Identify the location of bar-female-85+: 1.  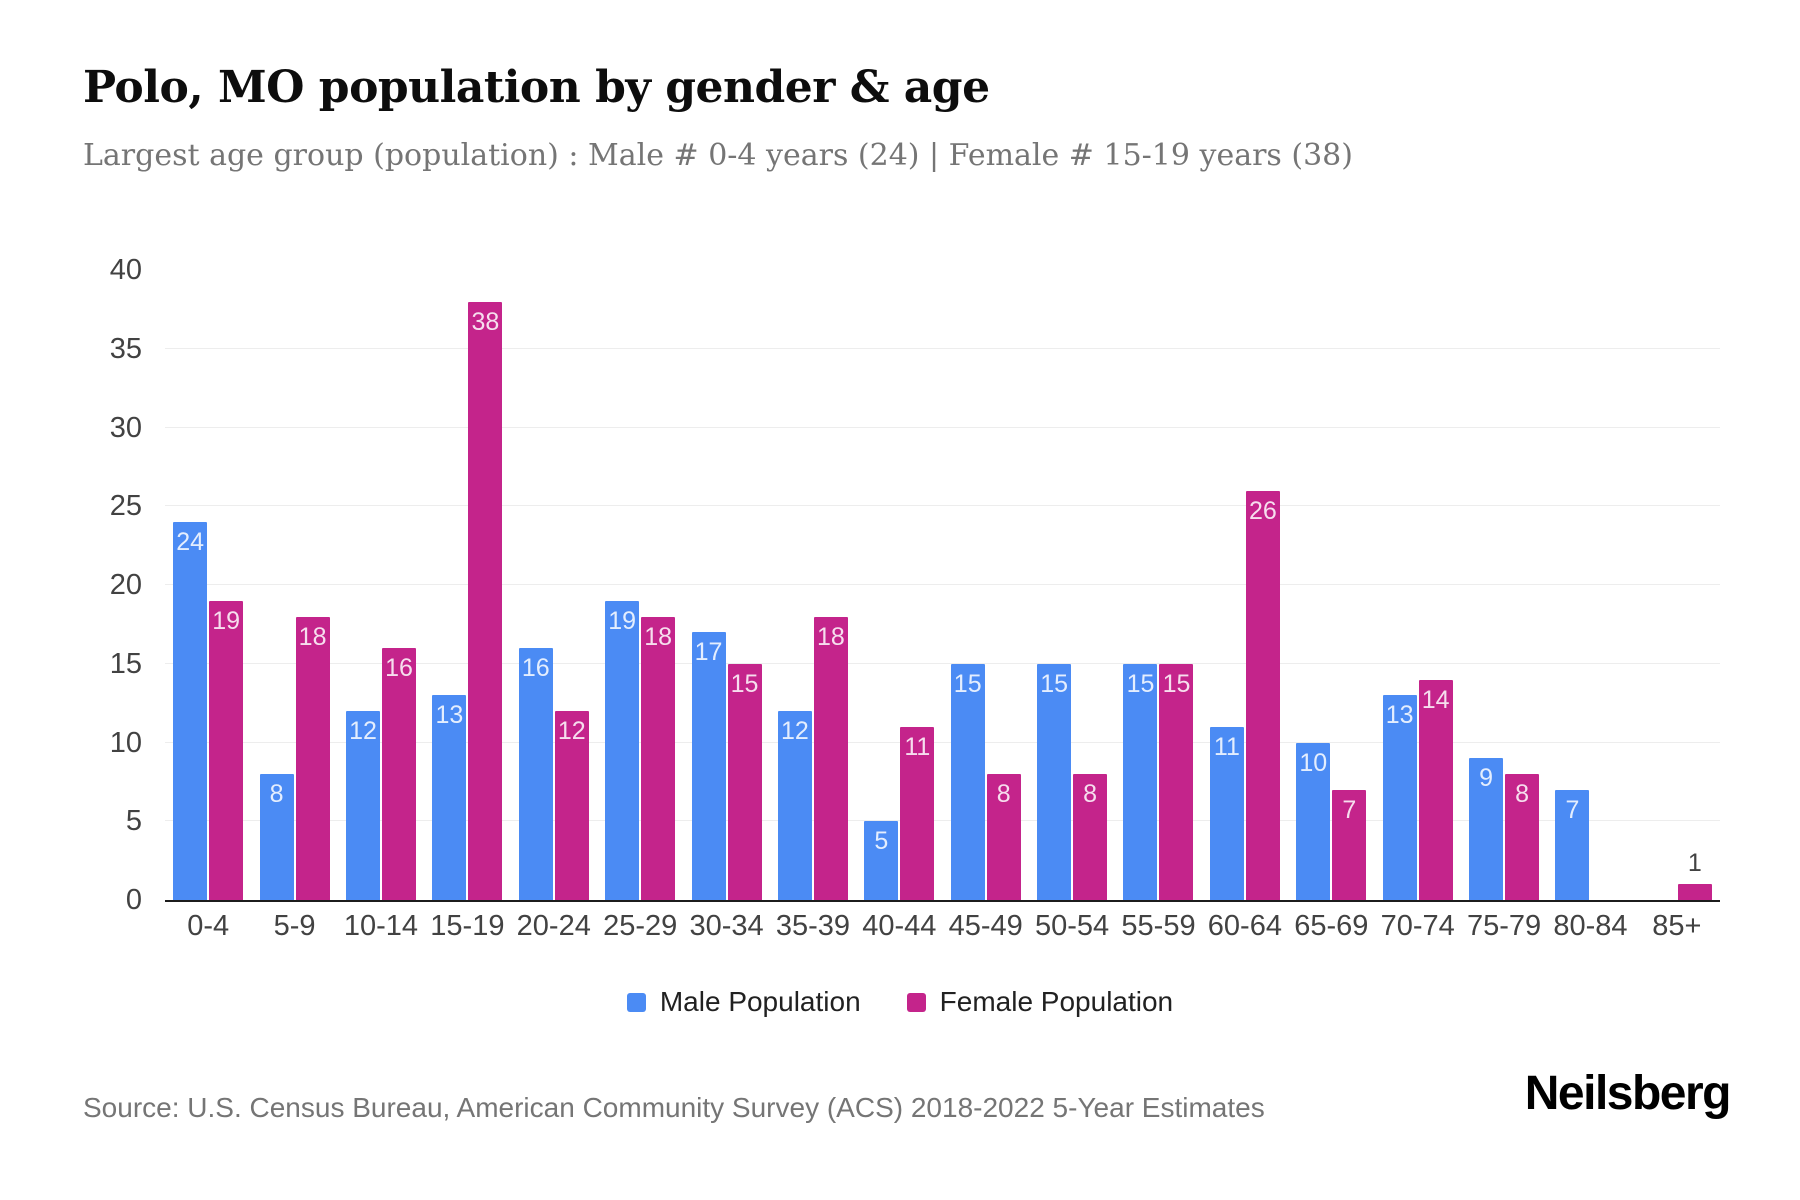
(1694, 874).